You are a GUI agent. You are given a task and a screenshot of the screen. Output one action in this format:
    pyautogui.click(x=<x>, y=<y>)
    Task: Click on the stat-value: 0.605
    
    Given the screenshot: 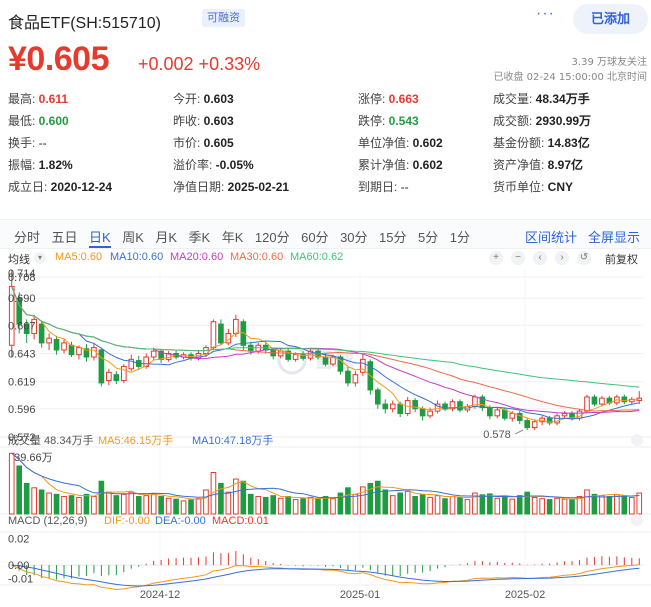 What is the action you would take?
    pyautogui.click(x=217, y=143)
    